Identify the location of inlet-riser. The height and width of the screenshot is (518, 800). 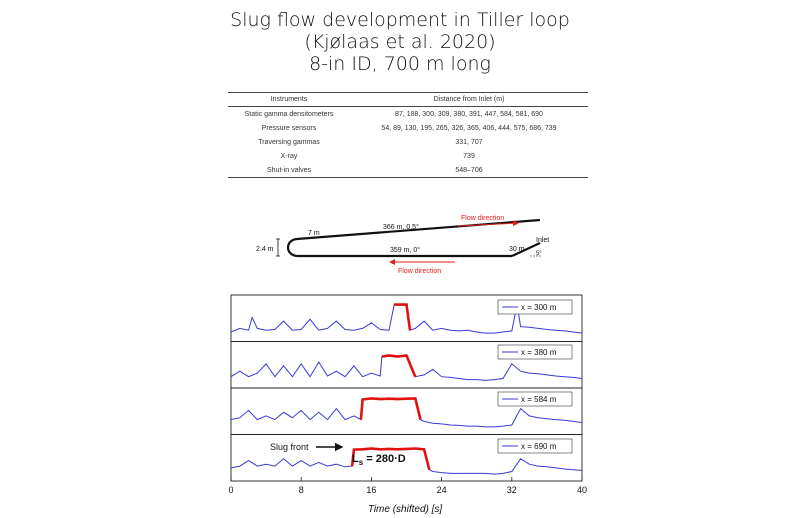
(526, 249).